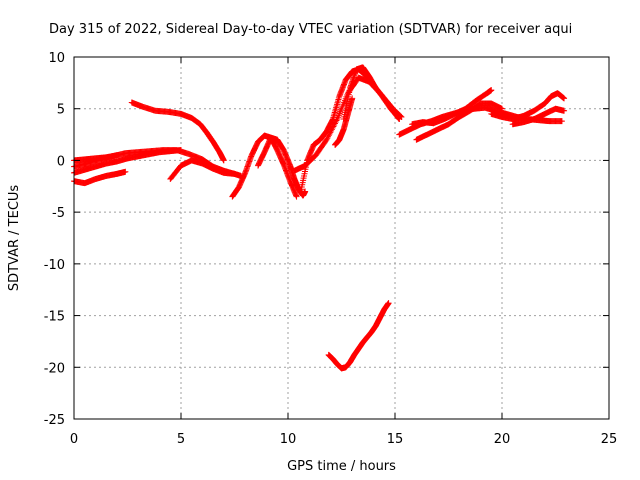  I want to click on x-axis-label: GPS time / hours, so click(341, 466).